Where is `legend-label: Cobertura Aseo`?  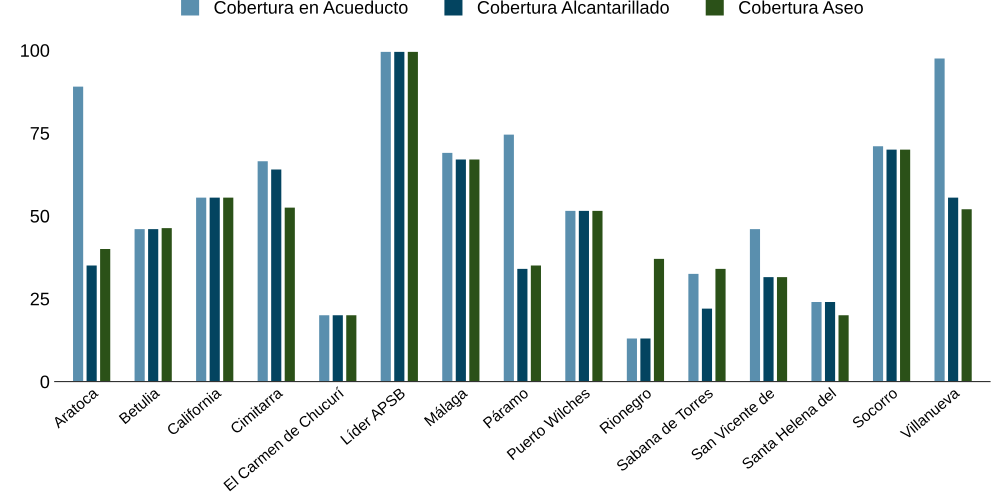
legend-label: Cobertura Aseo is located at coordinates (801, 7).